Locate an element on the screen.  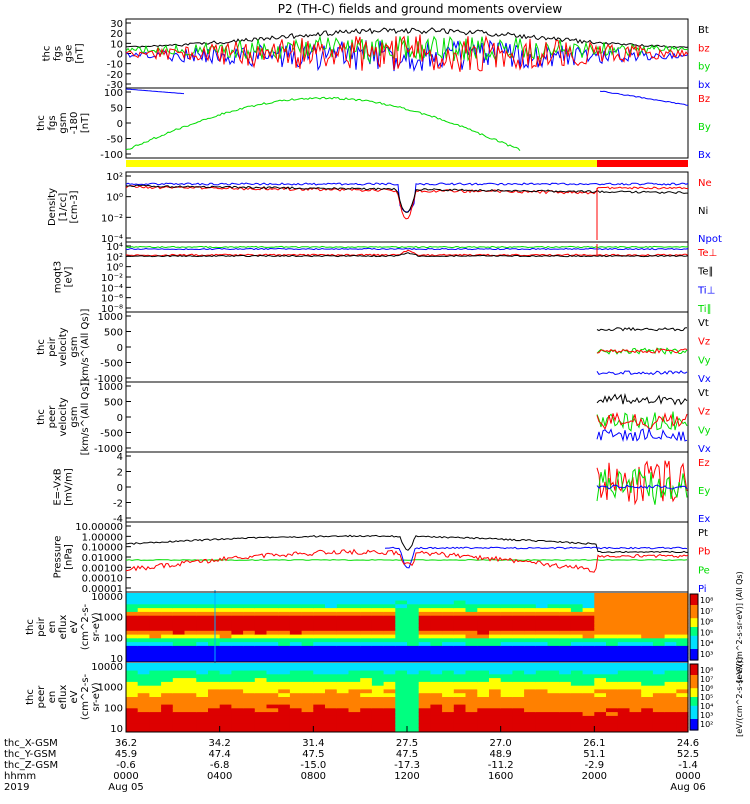
y-tick-label: 10⁻⁶ is located at coordinates (112, 299).